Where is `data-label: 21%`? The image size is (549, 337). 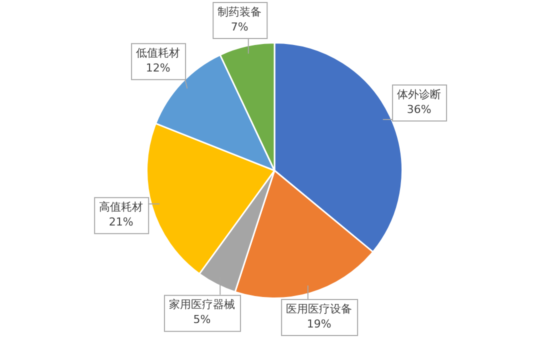 data-label: 21% is located at coordinates (121, 221).